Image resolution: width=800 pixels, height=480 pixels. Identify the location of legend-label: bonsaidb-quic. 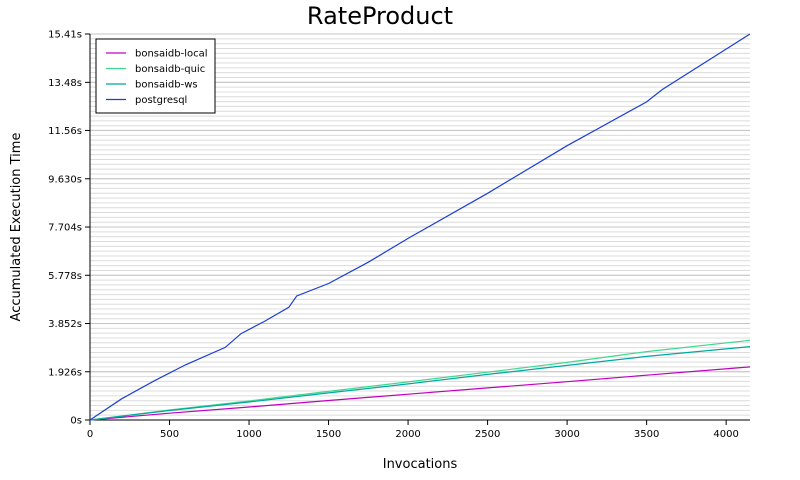
(170, 69).